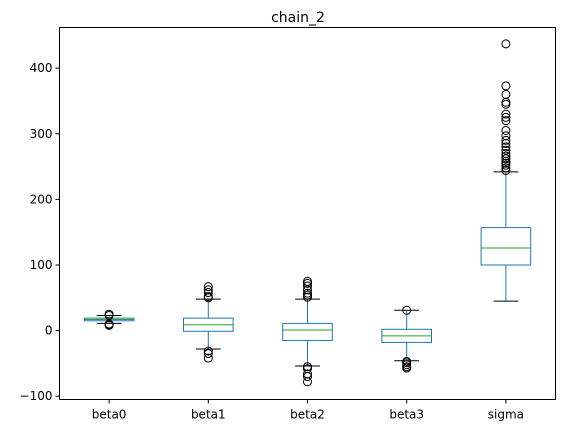 Image resolution: width=563 pixels, height=433 pixels. Describe the element at coordinates (49, 331) in the screenshot. I see `y-tick-label: 0` at that location.